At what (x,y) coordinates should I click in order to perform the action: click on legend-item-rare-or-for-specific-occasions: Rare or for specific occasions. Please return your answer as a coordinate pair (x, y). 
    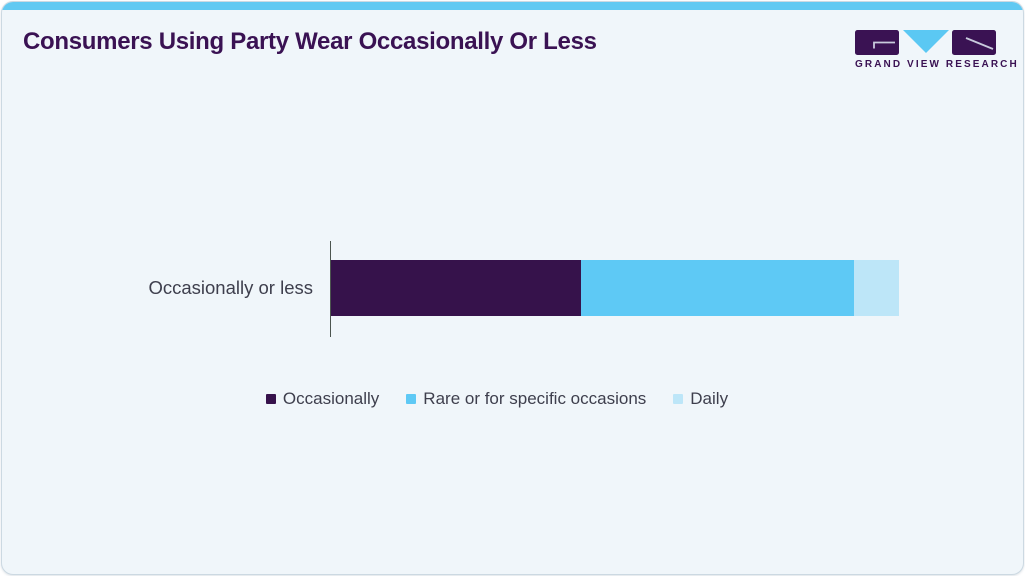
    Looking at the image, I should click on (526, 399).